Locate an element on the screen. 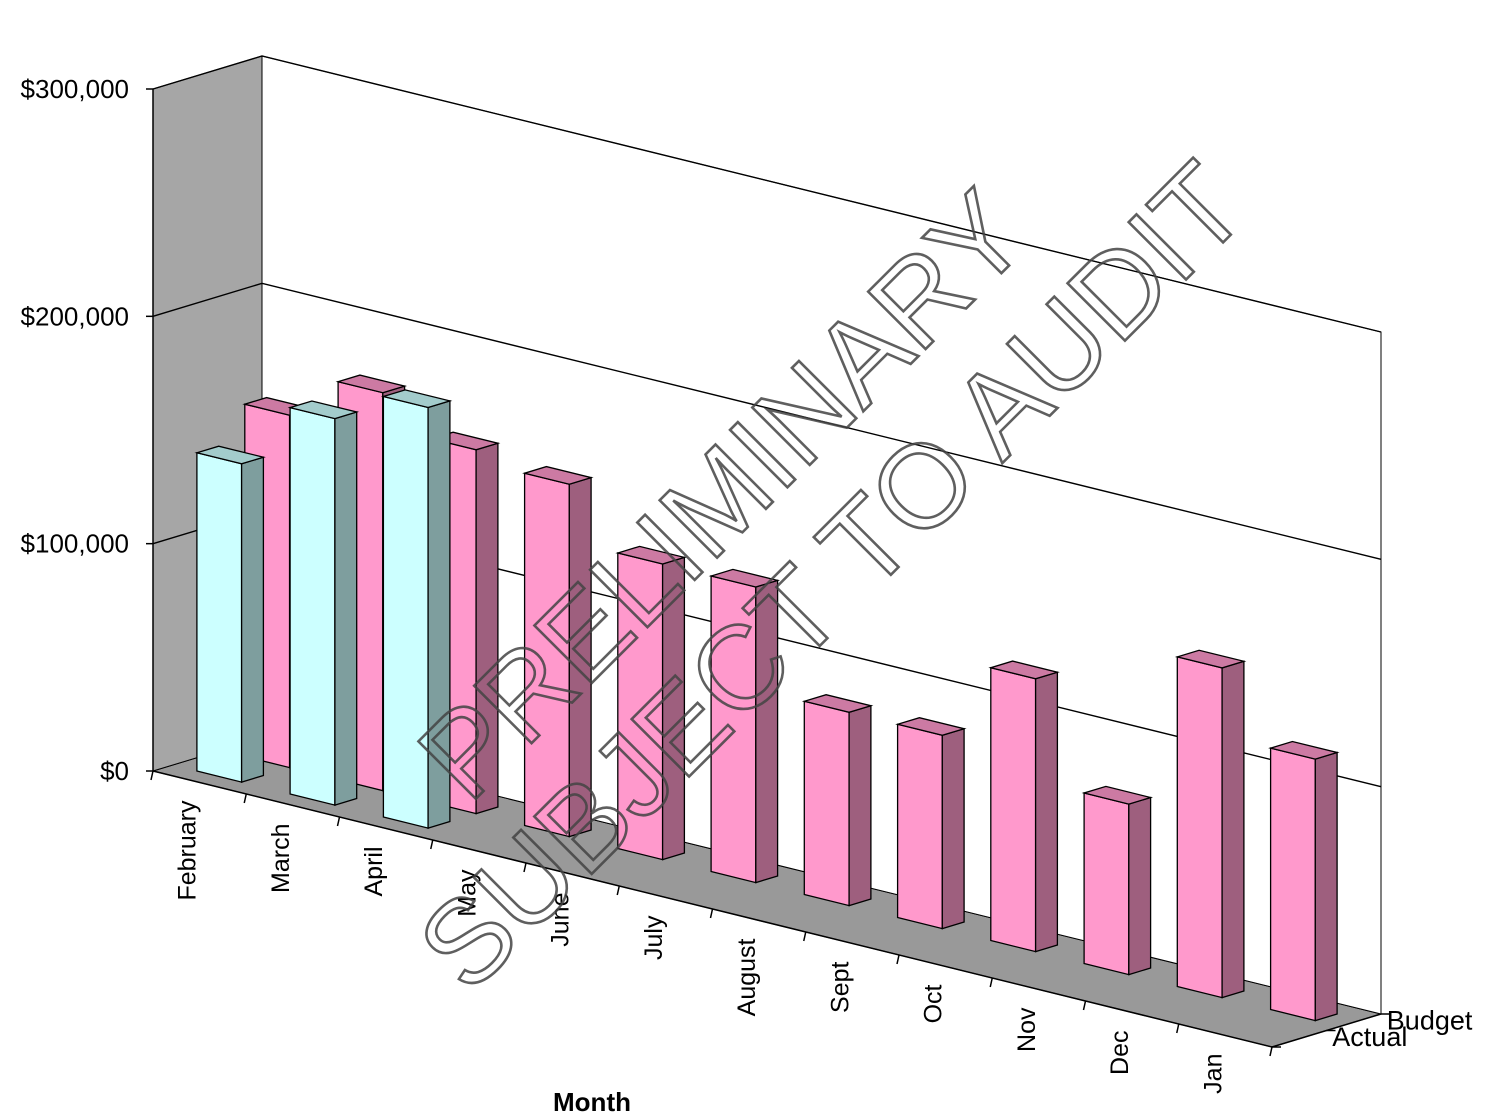 This screenshot has height=1120, width=1499. bar-budget-august is located at coordinates (837, 800).